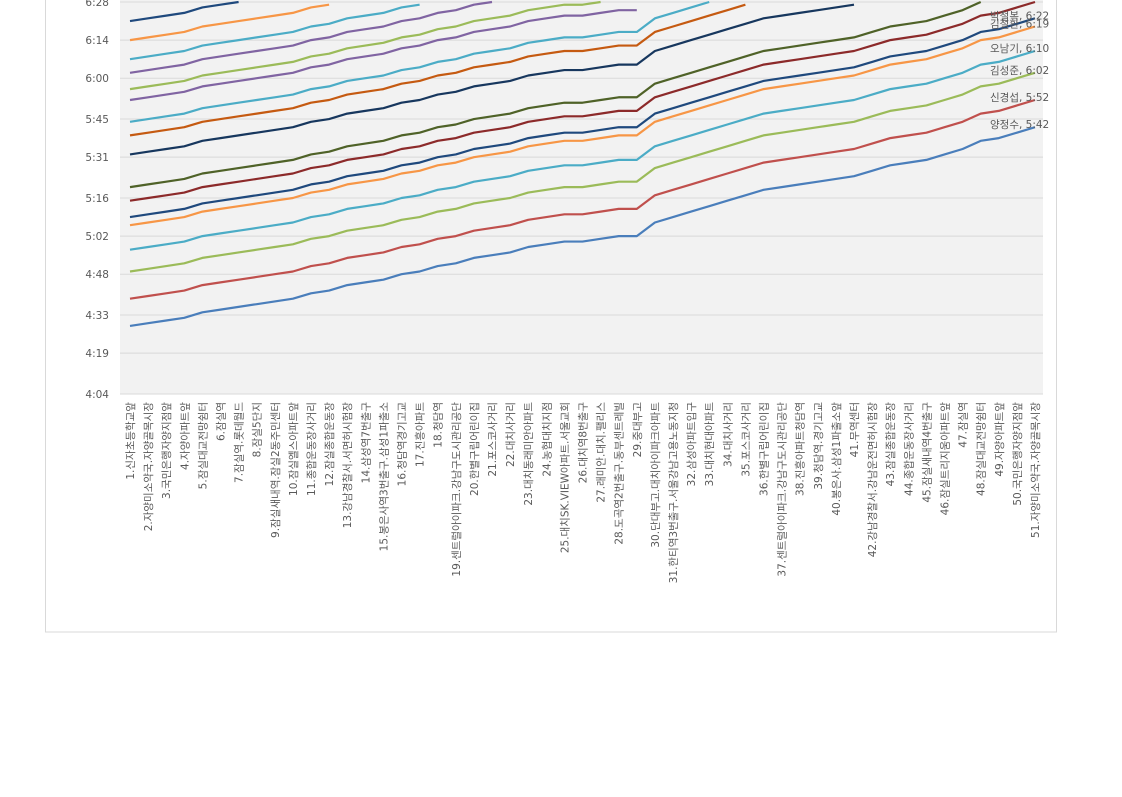  What do you see at coordinates (293, 449) in the screenshot?
I see `x-tick-label: 10.잠실엘스아파트앞` at bounding box center [293, 449].